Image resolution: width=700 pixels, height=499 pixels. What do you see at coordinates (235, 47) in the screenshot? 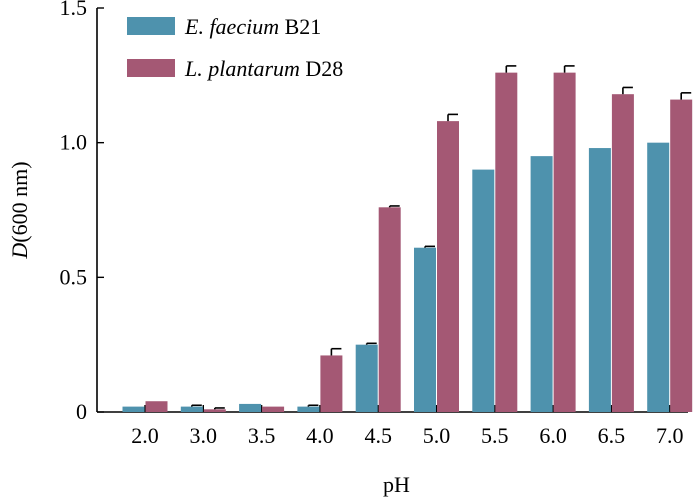
I see `legend: E. faecium B21 L. plantarum D28` at bounding box center [235, 47].